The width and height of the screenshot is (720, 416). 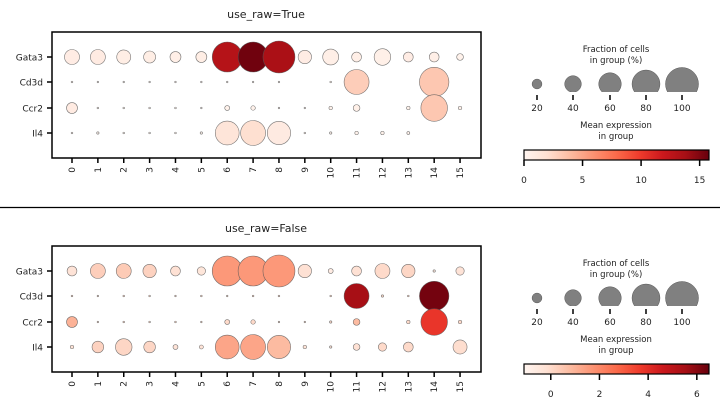 I want to click on colorbar-tick-label: 6, so click(x=697, y=395).